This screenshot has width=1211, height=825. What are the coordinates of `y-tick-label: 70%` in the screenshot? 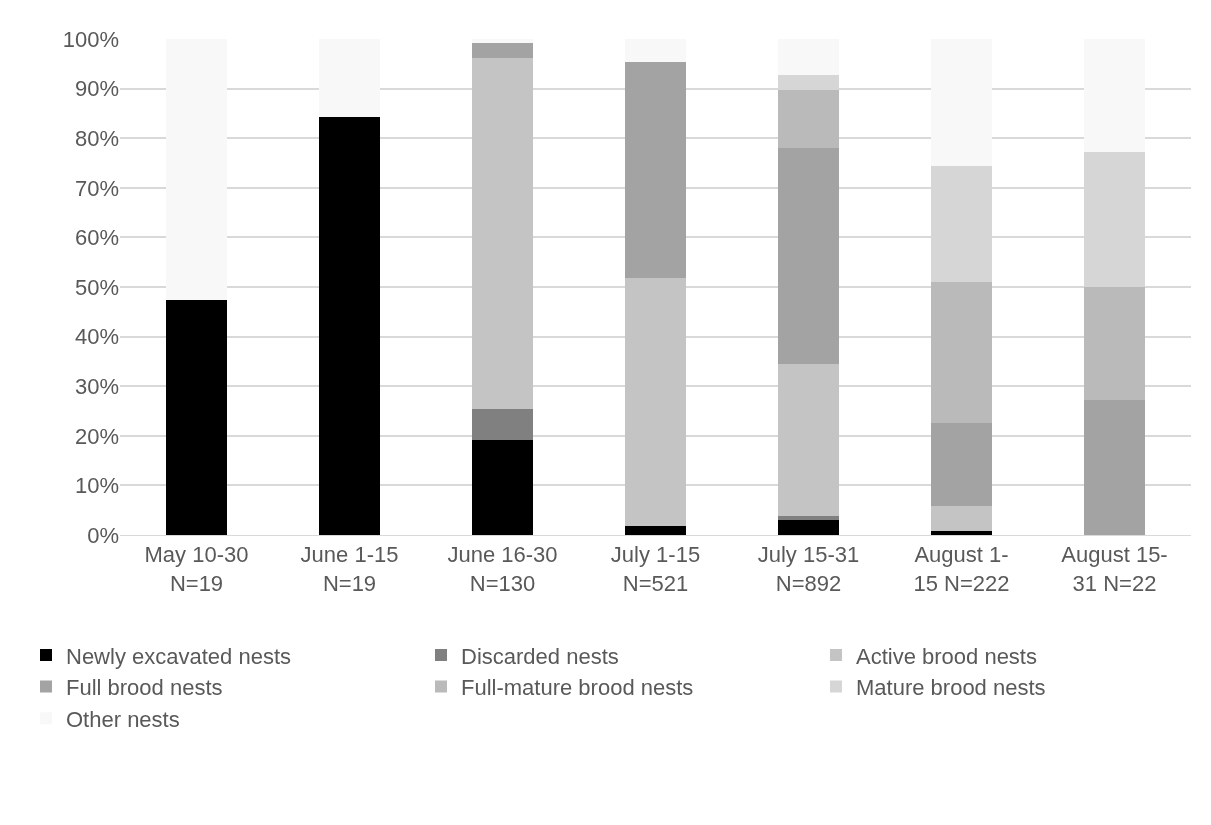 It's located at (96, 188).